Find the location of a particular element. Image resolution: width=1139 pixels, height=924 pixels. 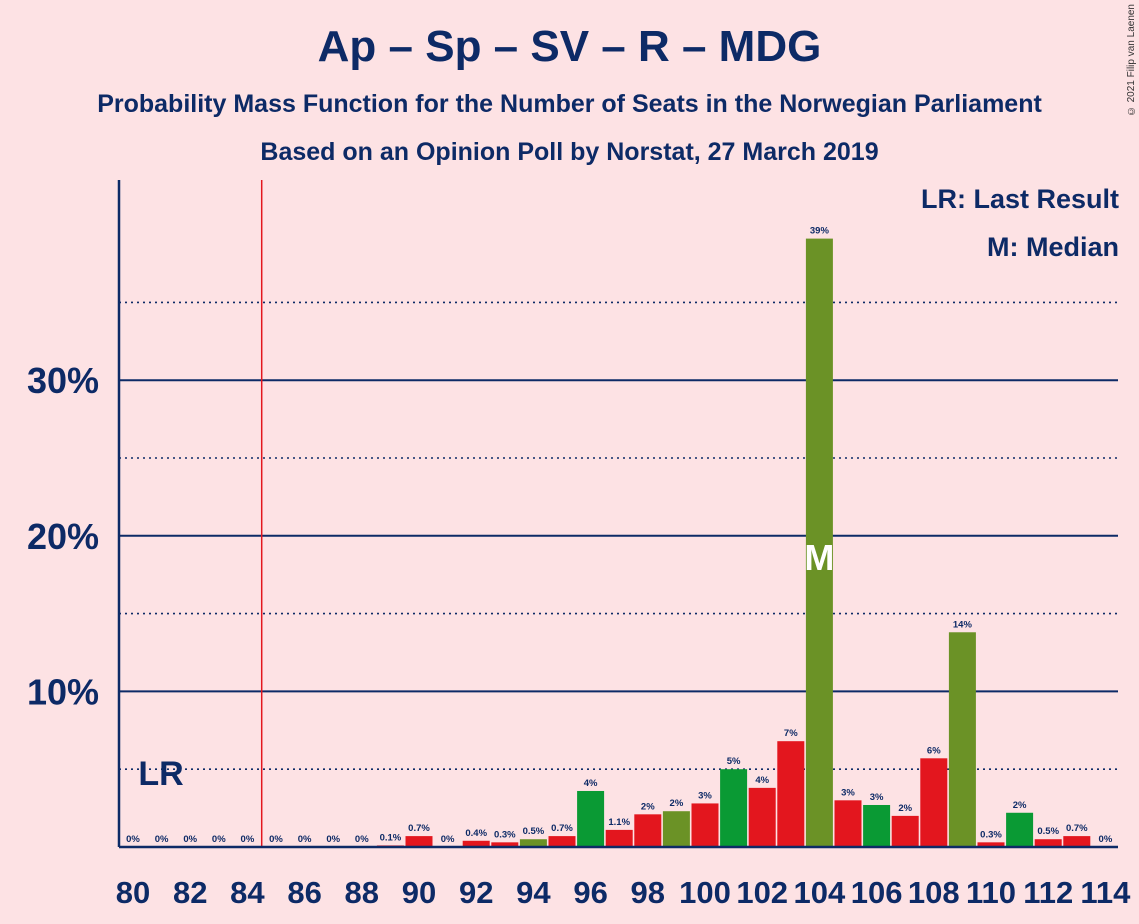

x-tick-label: 88 is located at coordinates (362, 892).